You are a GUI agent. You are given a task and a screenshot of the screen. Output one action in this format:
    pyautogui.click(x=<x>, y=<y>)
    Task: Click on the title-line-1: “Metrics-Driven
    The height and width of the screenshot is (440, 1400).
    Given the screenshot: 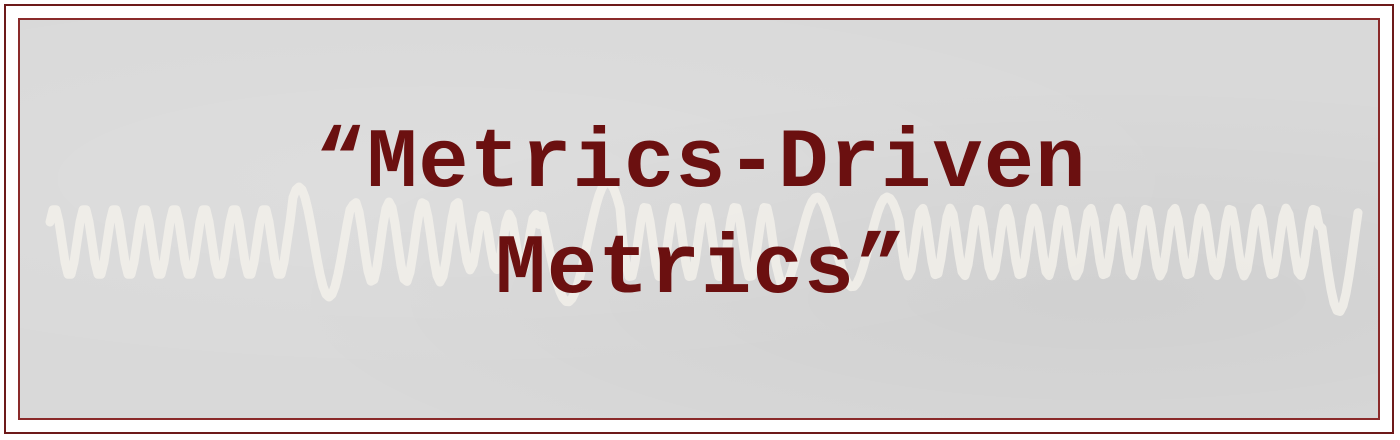 What is the action you would take?
    pyautogui.click(x=701, y=164)
    